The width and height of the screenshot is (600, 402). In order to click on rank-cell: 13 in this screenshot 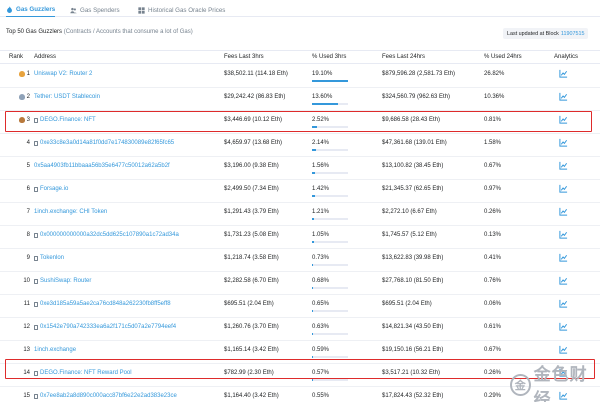, I will do `click(19, 350)`.